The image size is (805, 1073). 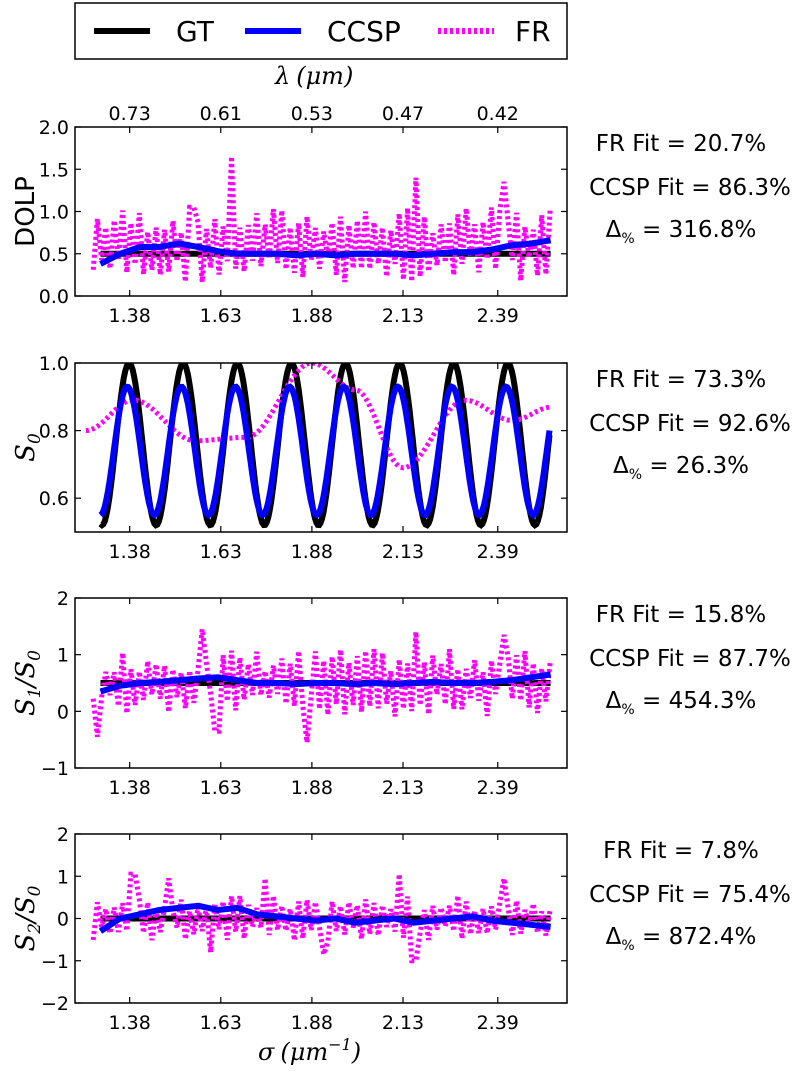 I want to click on y-tick-label: 0.8, so click(x=54, y=432).